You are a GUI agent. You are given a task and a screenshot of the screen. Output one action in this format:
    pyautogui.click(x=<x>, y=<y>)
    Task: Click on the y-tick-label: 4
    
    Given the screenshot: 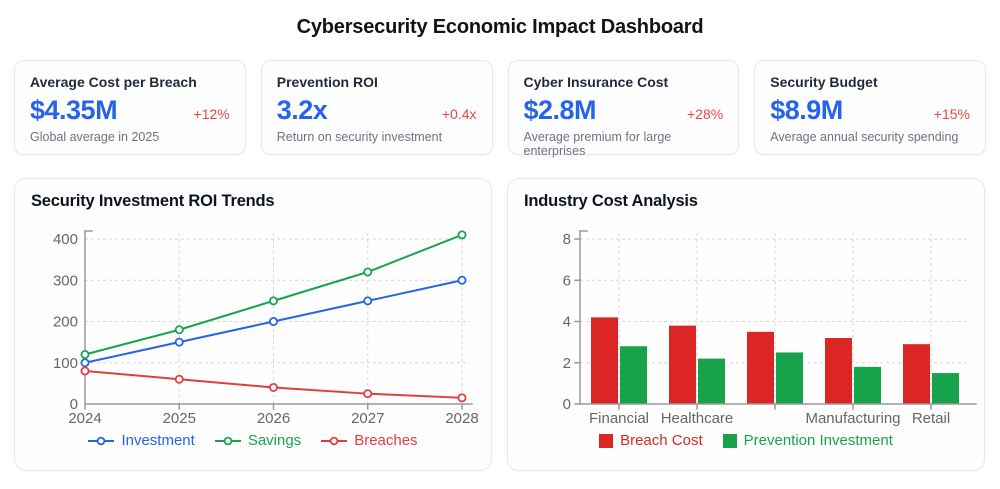 What is the action you would take?
    pyautogui.click(x=567, y=322)
    